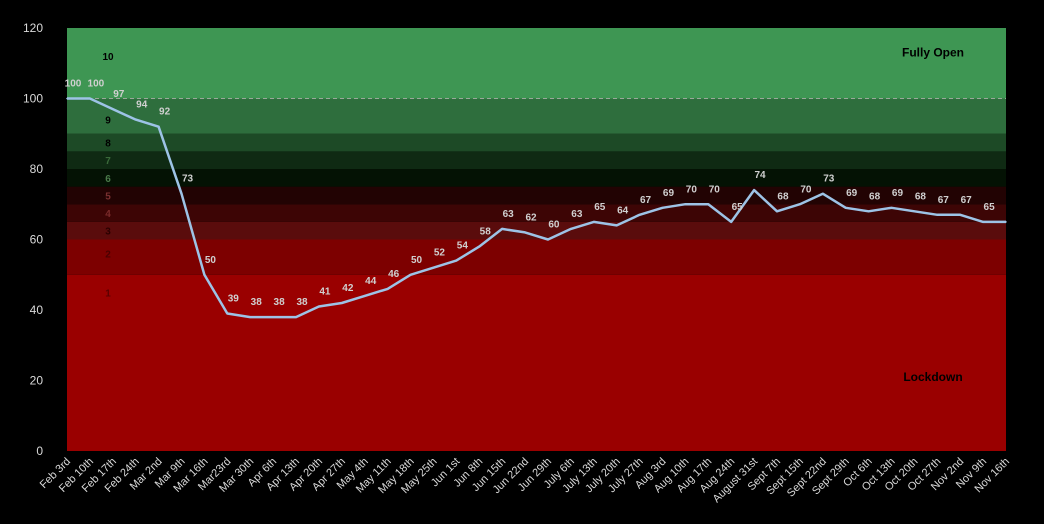 The width and height of the screenshot is (1044, 524). Describe the element at coordinates (108, 196) in the screenshot. I see `band-label-5: 5` at that location.